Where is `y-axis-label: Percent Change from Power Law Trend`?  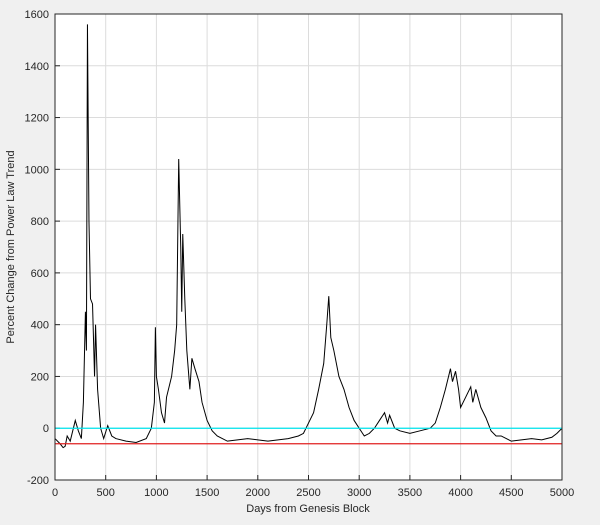
y-axis-label: Percent Change from Power Law Trend is located at coordinates (11, 246).